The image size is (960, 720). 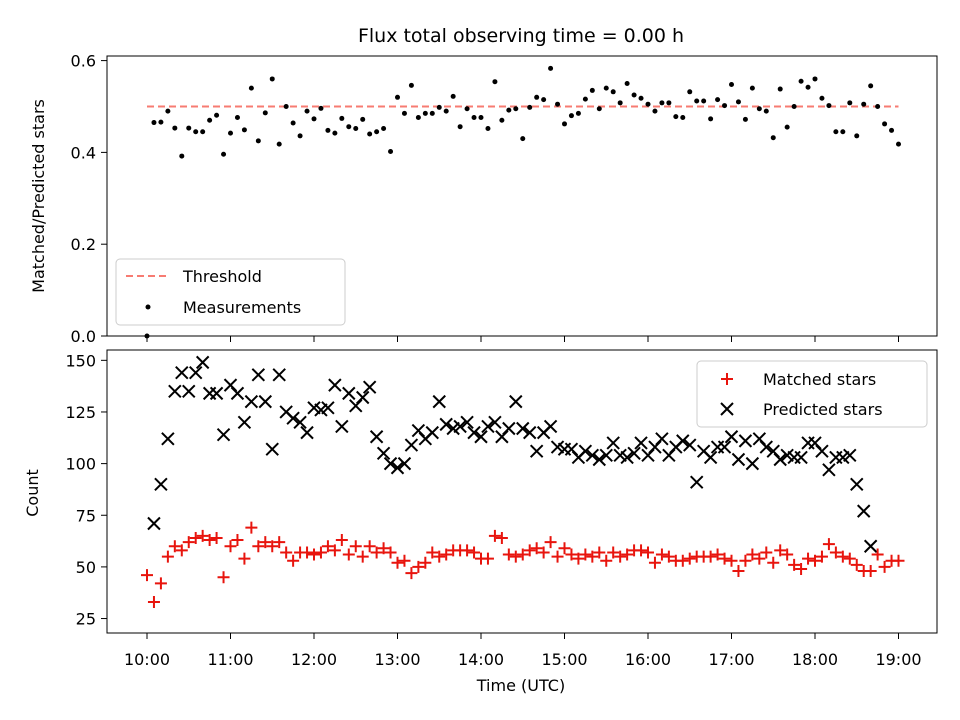 What do you see at coordinates (86, 619) in the screenshot?
I see `bottom-y-tick-label: 25` at bounding box center [86, 619].